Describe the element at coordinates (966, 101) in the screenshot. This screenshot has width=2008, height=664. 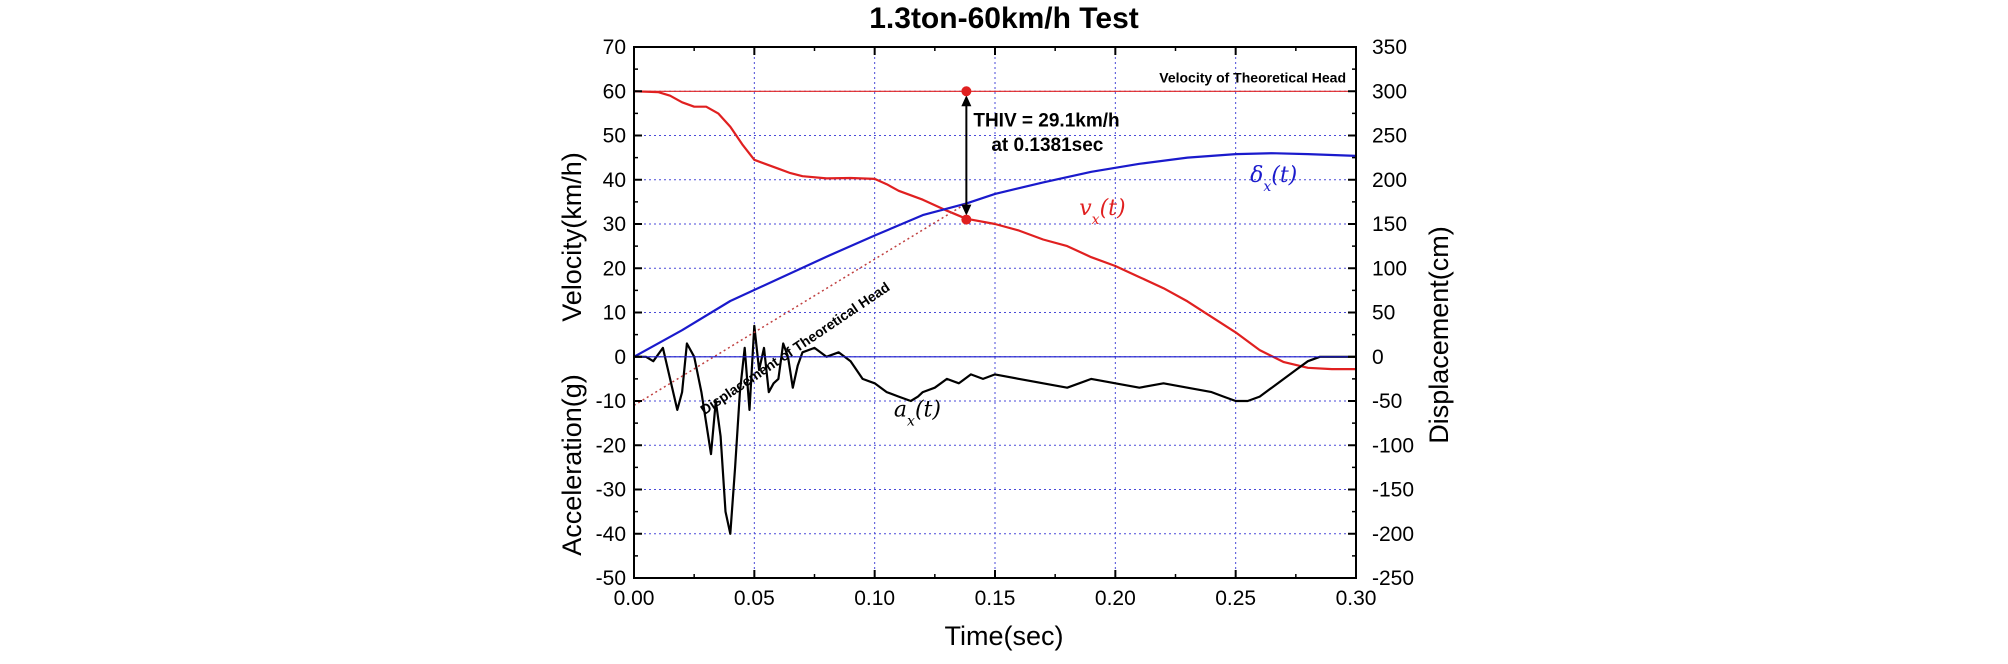
I see `thiv-arrow-head-up` at that location.